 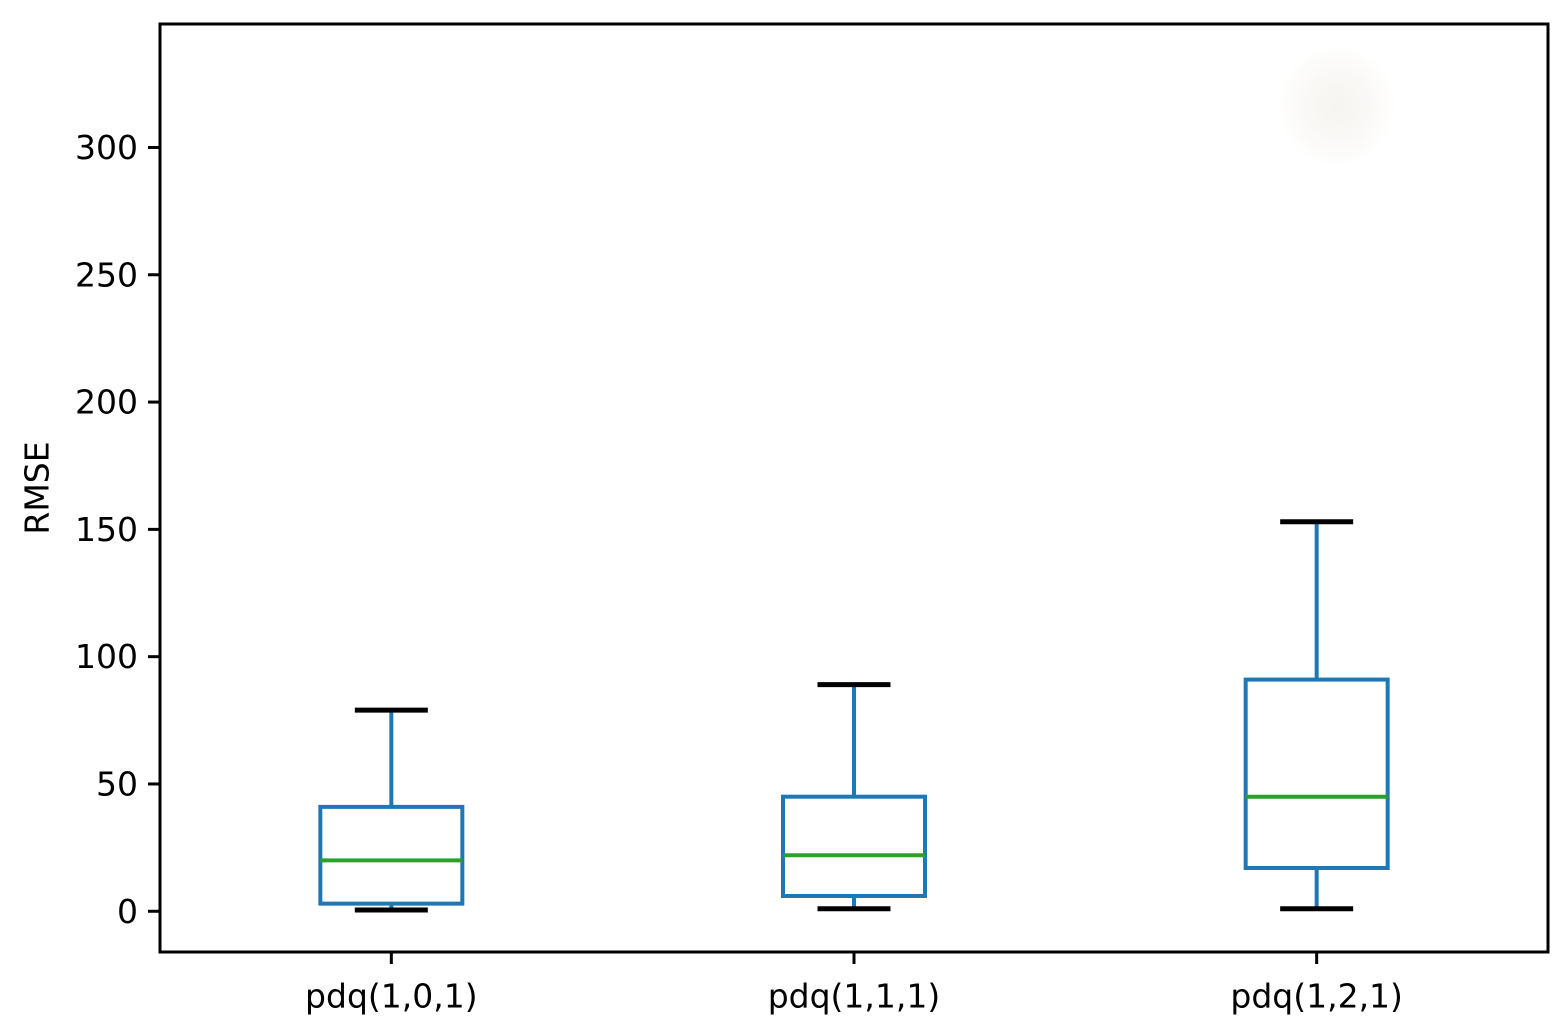 I want to click on y-tick-label: 50, so click(x=117, y=783).